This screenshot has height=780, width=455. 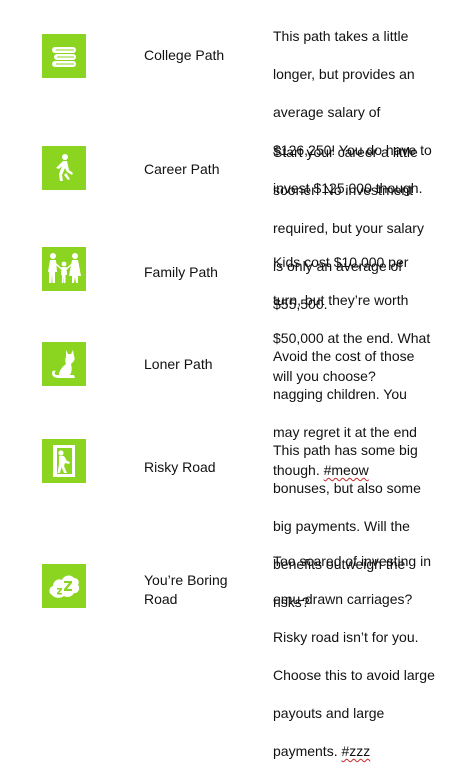 I want to click on description-line: is only an average of, so click(x=338, y=266).